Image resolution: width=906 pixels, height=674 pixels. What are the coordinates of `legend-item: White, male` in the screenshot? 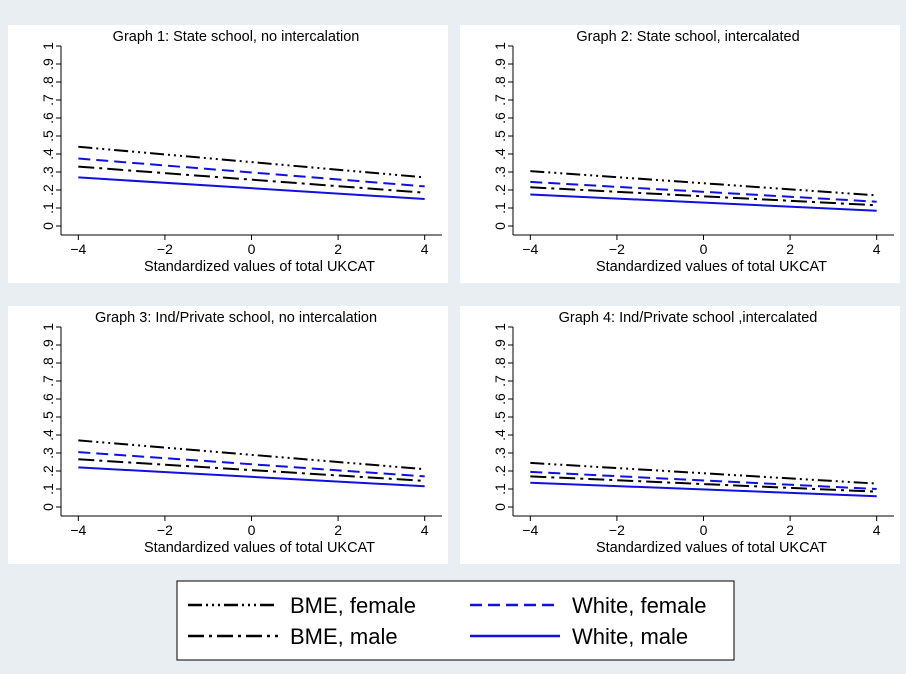 It's located at (579, 636).